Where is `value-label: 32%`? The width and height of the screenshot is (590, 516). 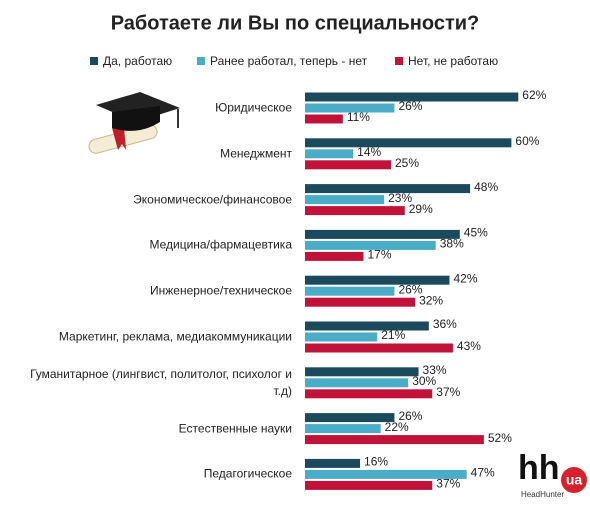 value-label: 32% is located at coordinates (431, 300).